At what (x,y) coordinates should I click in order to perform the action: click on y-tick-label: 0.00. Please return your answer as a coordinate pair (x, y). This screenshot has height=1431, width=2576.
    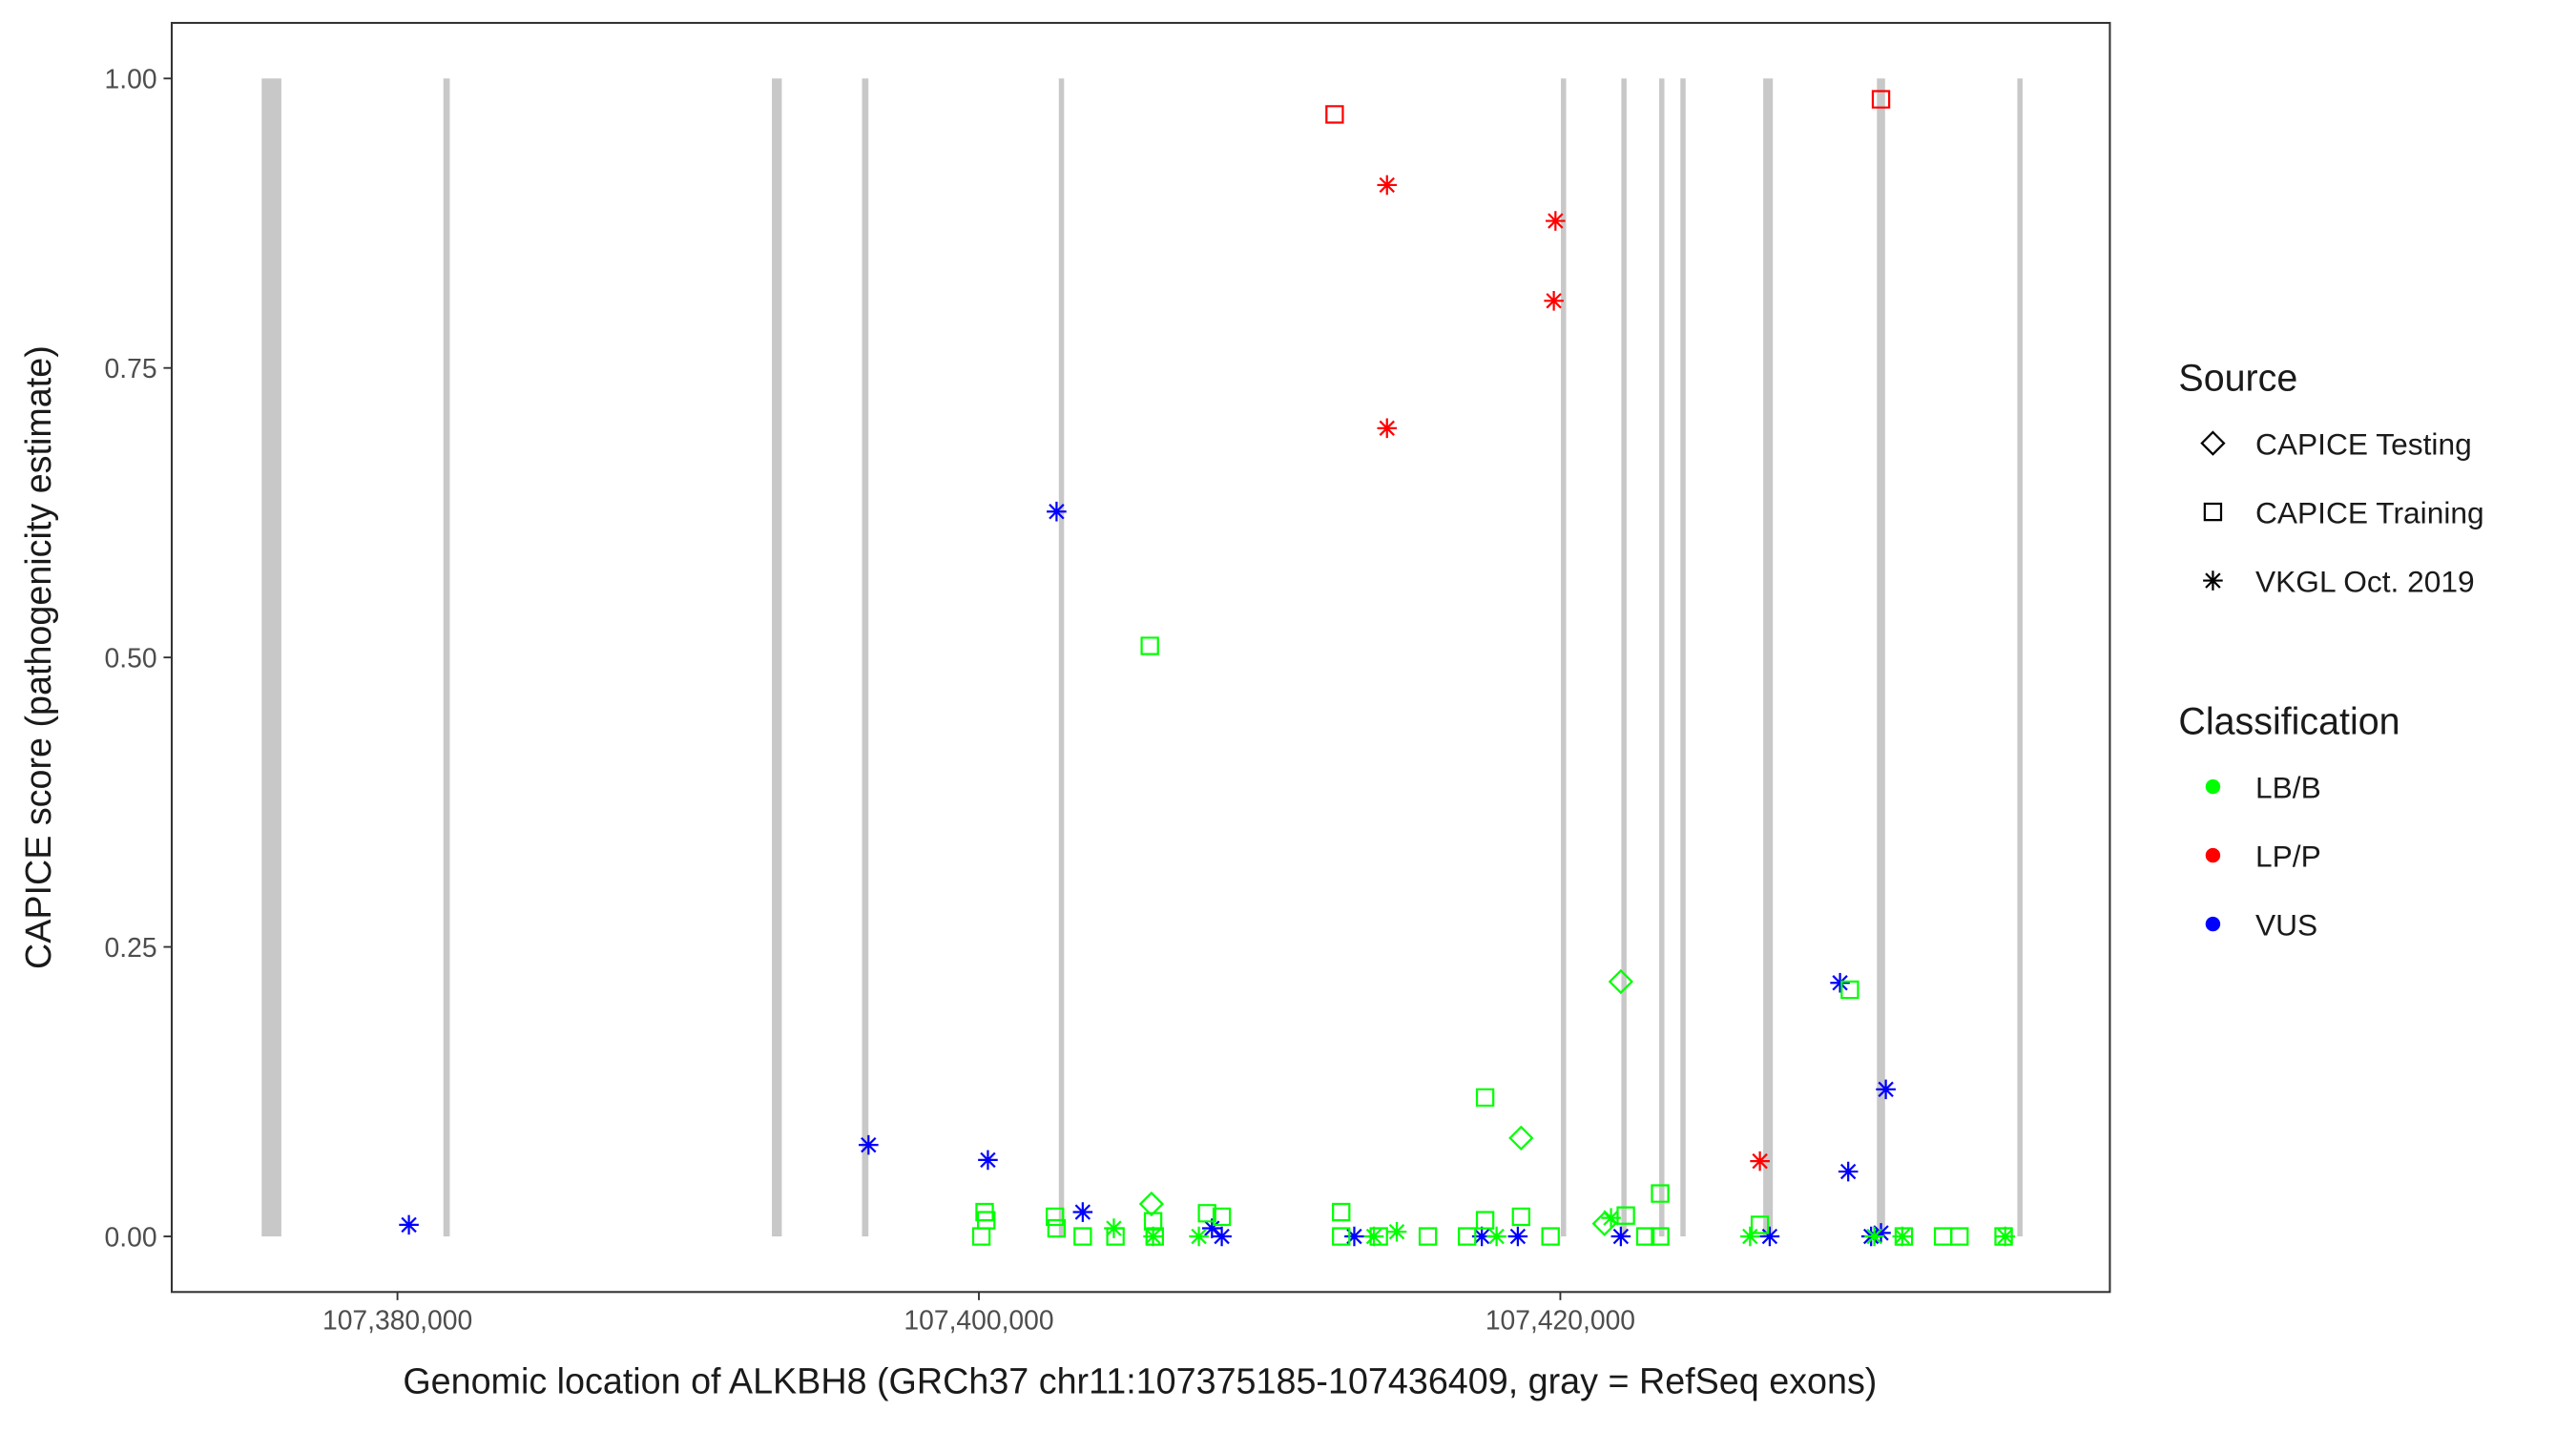
    Looking at the image, I should click on (131, 1236).